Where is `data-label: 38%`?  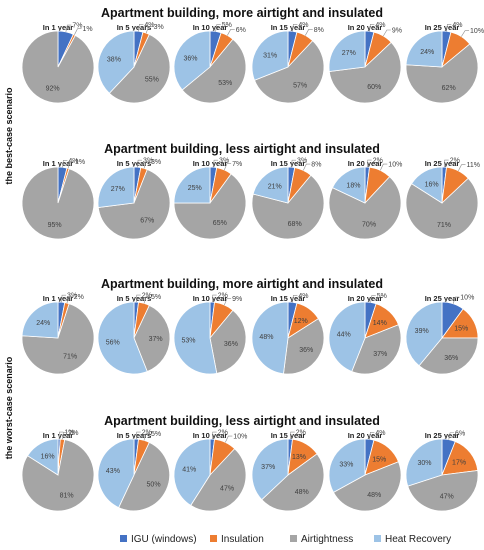
data-label: 38% is located at coordinates (114, 60).